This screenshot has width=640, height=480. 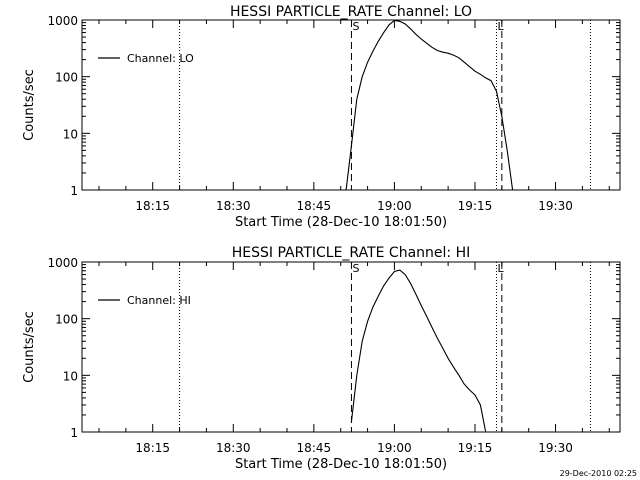 I want to click on legend-label: Channel: HI, so click(x=159, y=300).